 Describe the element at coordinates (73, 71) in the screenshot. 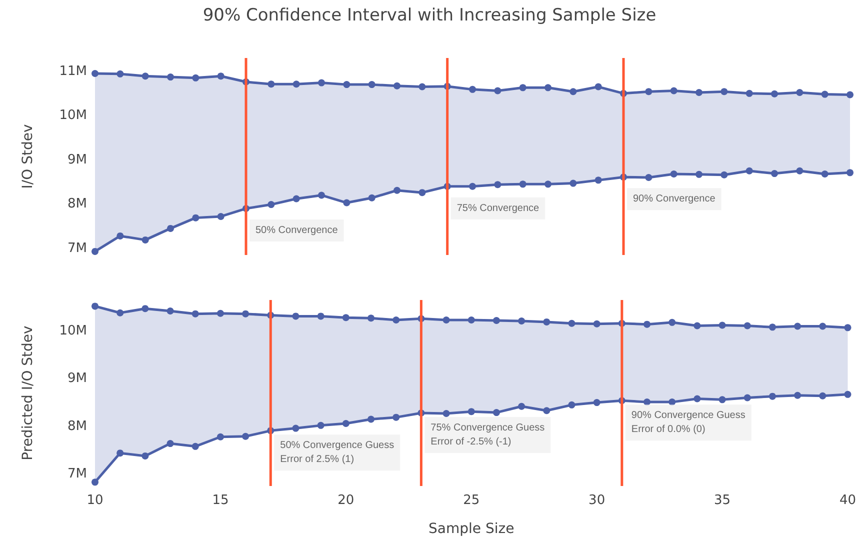

I see `y-tick-label: 11M` at that location.